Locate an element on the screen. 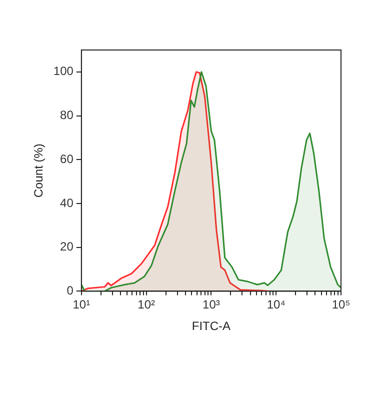 The image size is (389, 396). x-tick-label: 10² is located at coordinates (146, 305).